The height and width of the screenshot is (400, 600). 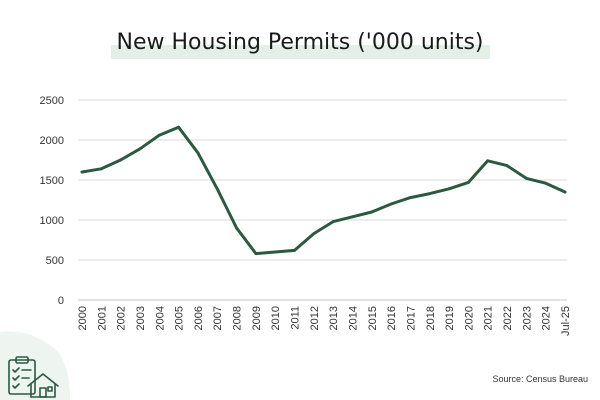 What do you see at coordinates (373, 318) in the screenshot?
I see `x-tick-label: 2015` at bounding box center [373, 318].